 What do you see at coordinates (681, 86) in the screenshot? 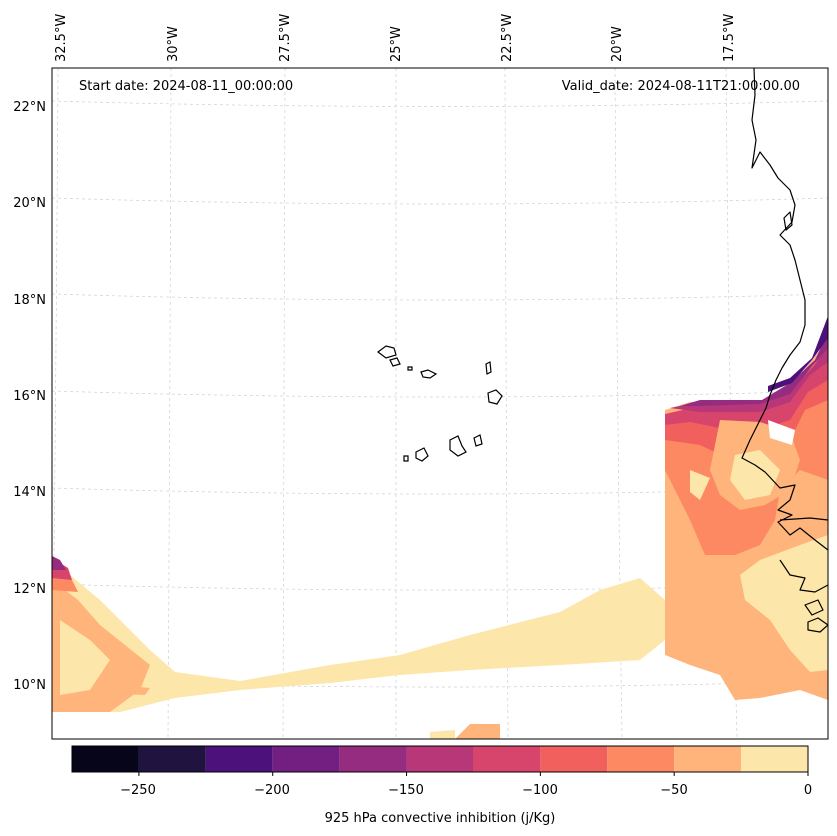
I see `valid-date-label: Valid_date: 2024-08-11T21:00:00.00` at bounding box center [681, 86].